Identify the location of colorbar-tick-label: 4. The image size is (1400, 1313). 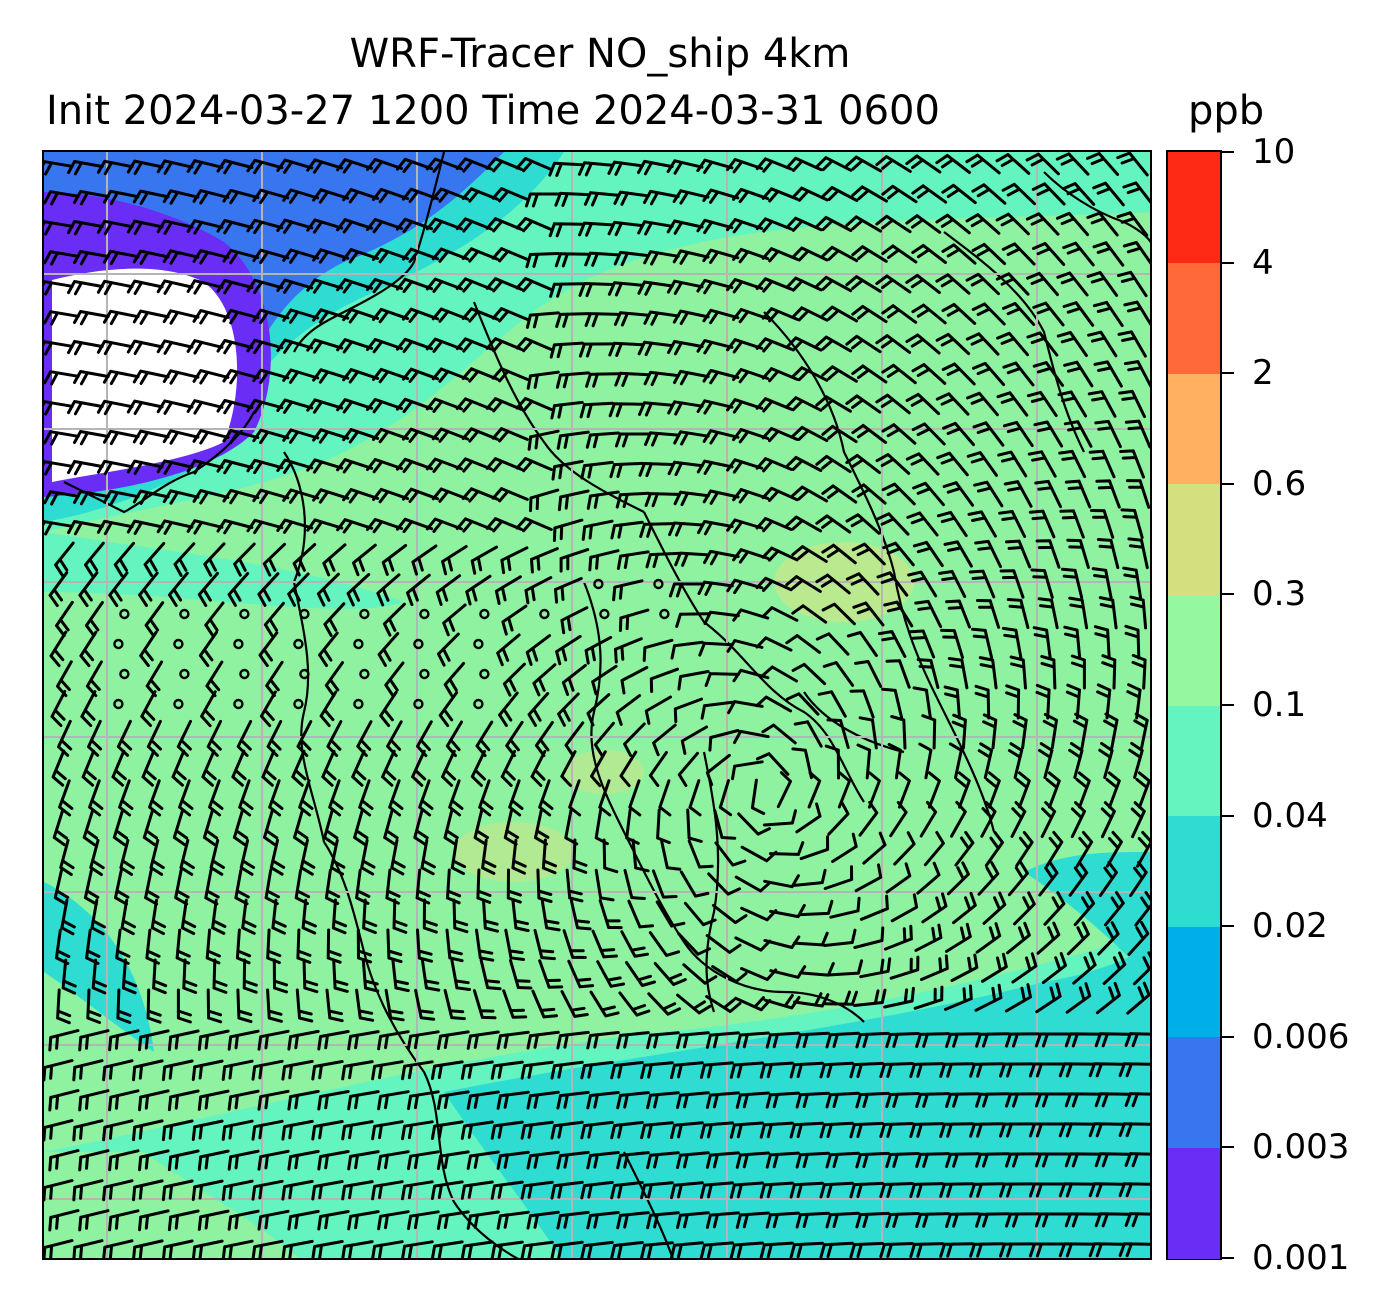
(1263, 263).